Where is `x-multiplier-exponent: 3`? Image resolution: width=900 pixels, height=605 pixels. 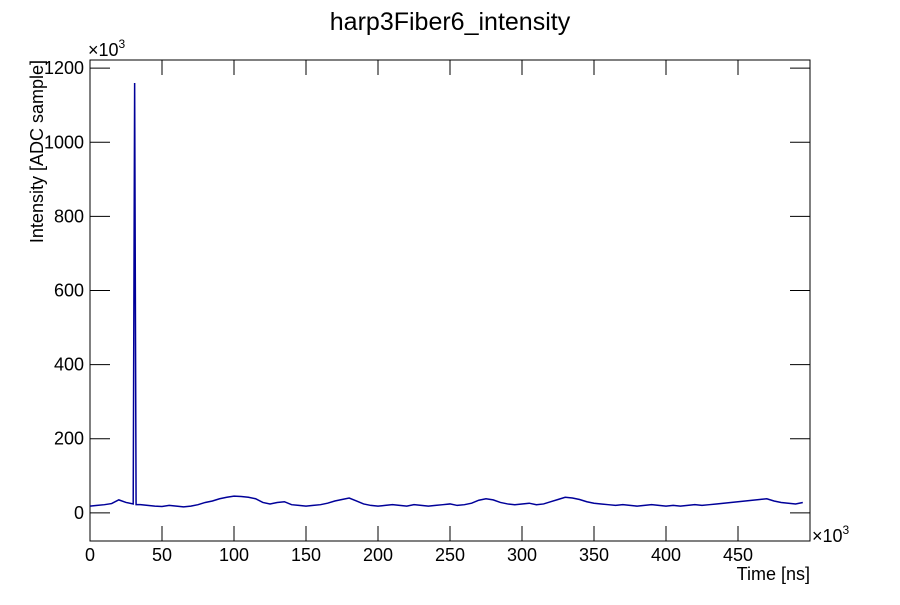 x-multiplier-exponent: 3 is located at coordinates (846, 530).